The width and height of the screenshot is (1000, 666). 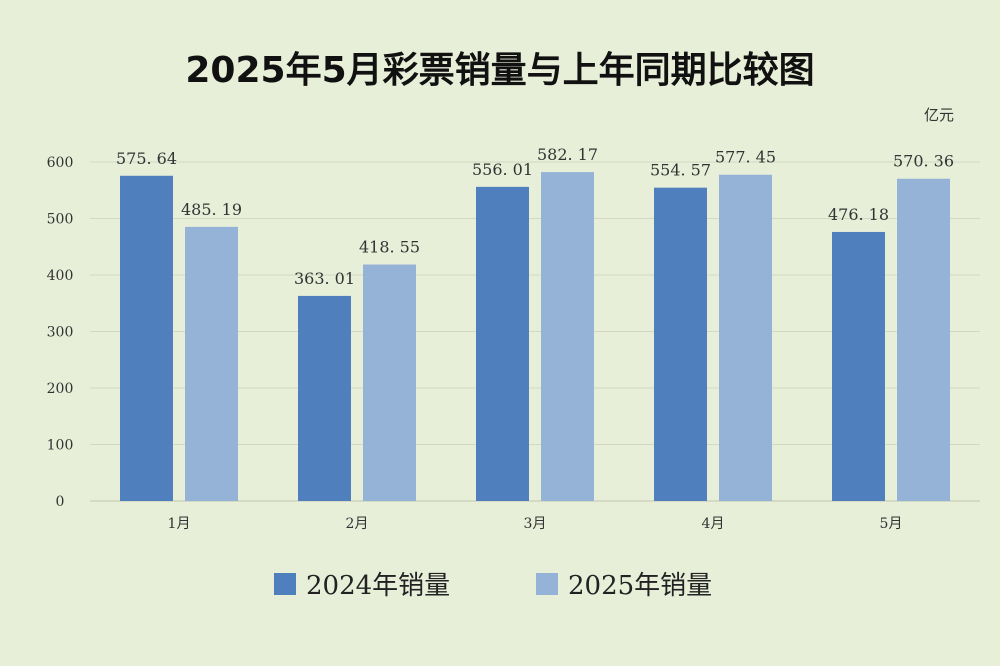 I want to click on y-axis-ticks: 0 100 200 300 400 500 600, so click(x=60, y=332).